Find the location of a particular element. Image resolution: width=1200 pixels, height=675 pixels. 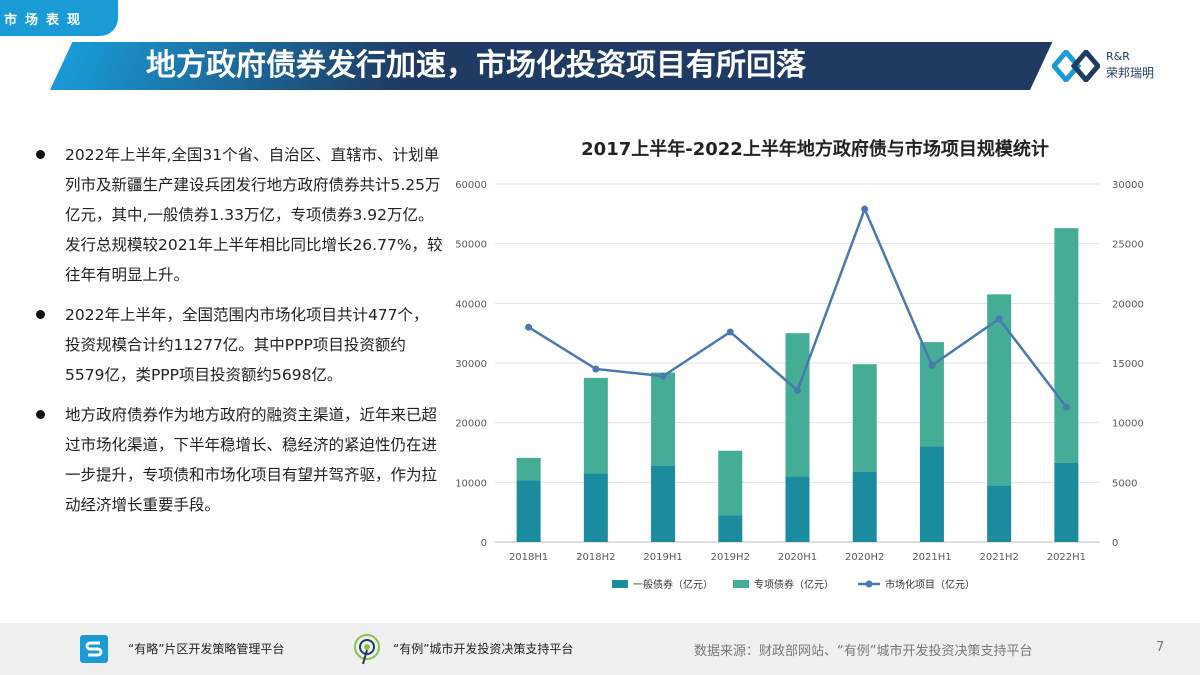

x-tick-label: 2021H1 is located at coordinates (931, 557).